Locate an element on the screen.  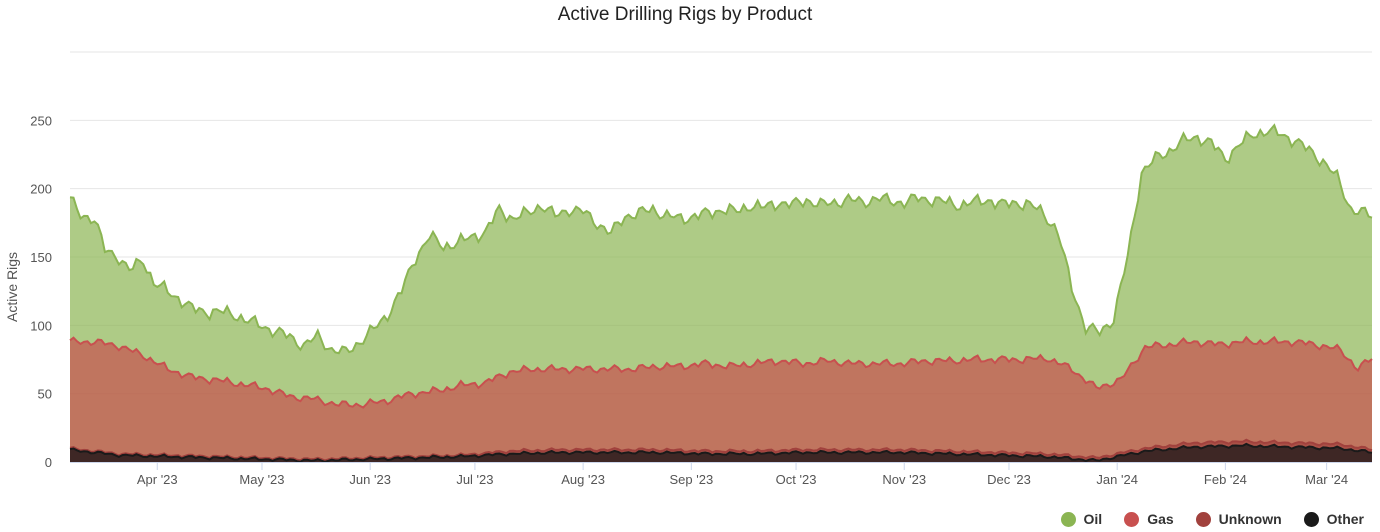
x-tick-label: Jun '23 is located at coordinates (370, 479).